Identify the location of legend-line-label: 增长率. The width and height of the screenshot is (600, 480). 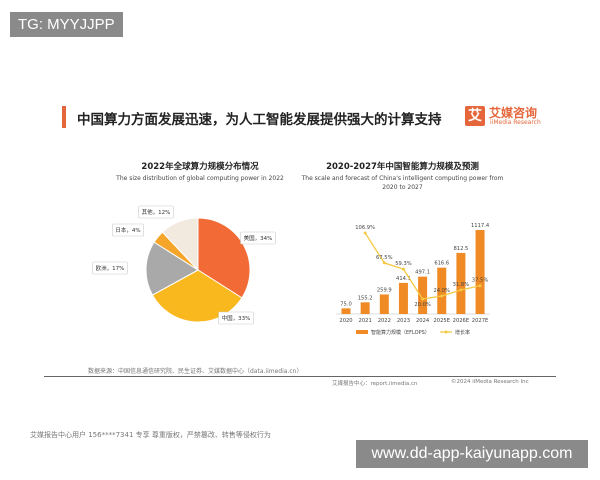
(462, 332).